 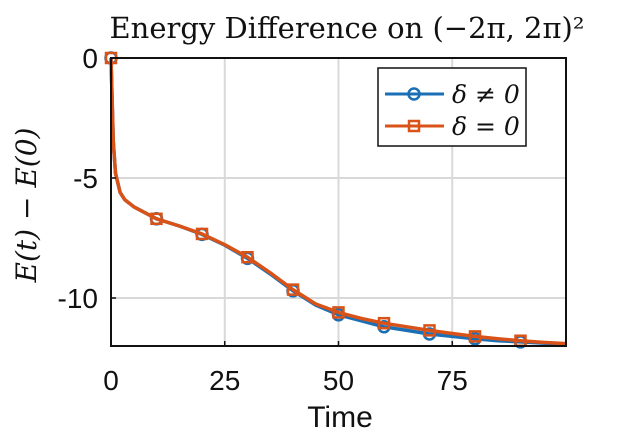 I want to click on x-tick-label: 50, so click(x=338, y=380).